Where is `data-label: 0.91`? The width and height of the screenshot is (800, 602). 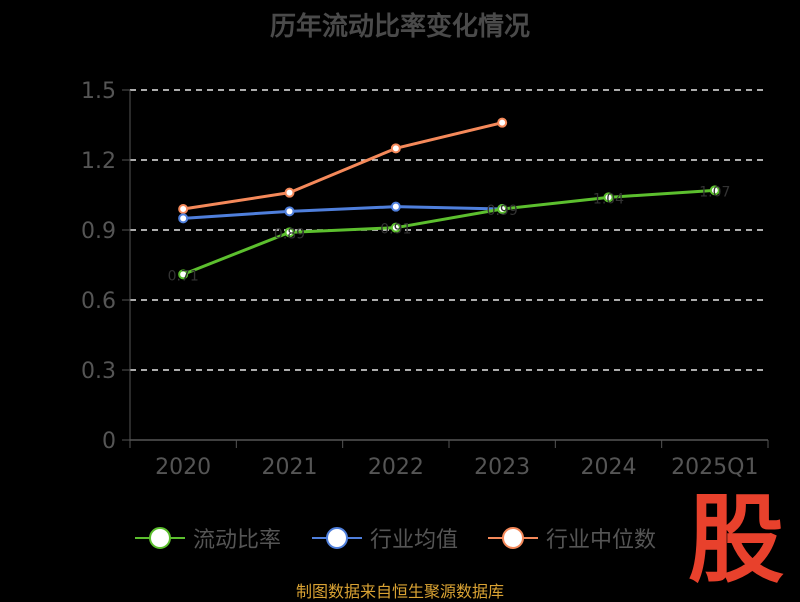 data-label: 0.91 is located at coordinates (395, 230).